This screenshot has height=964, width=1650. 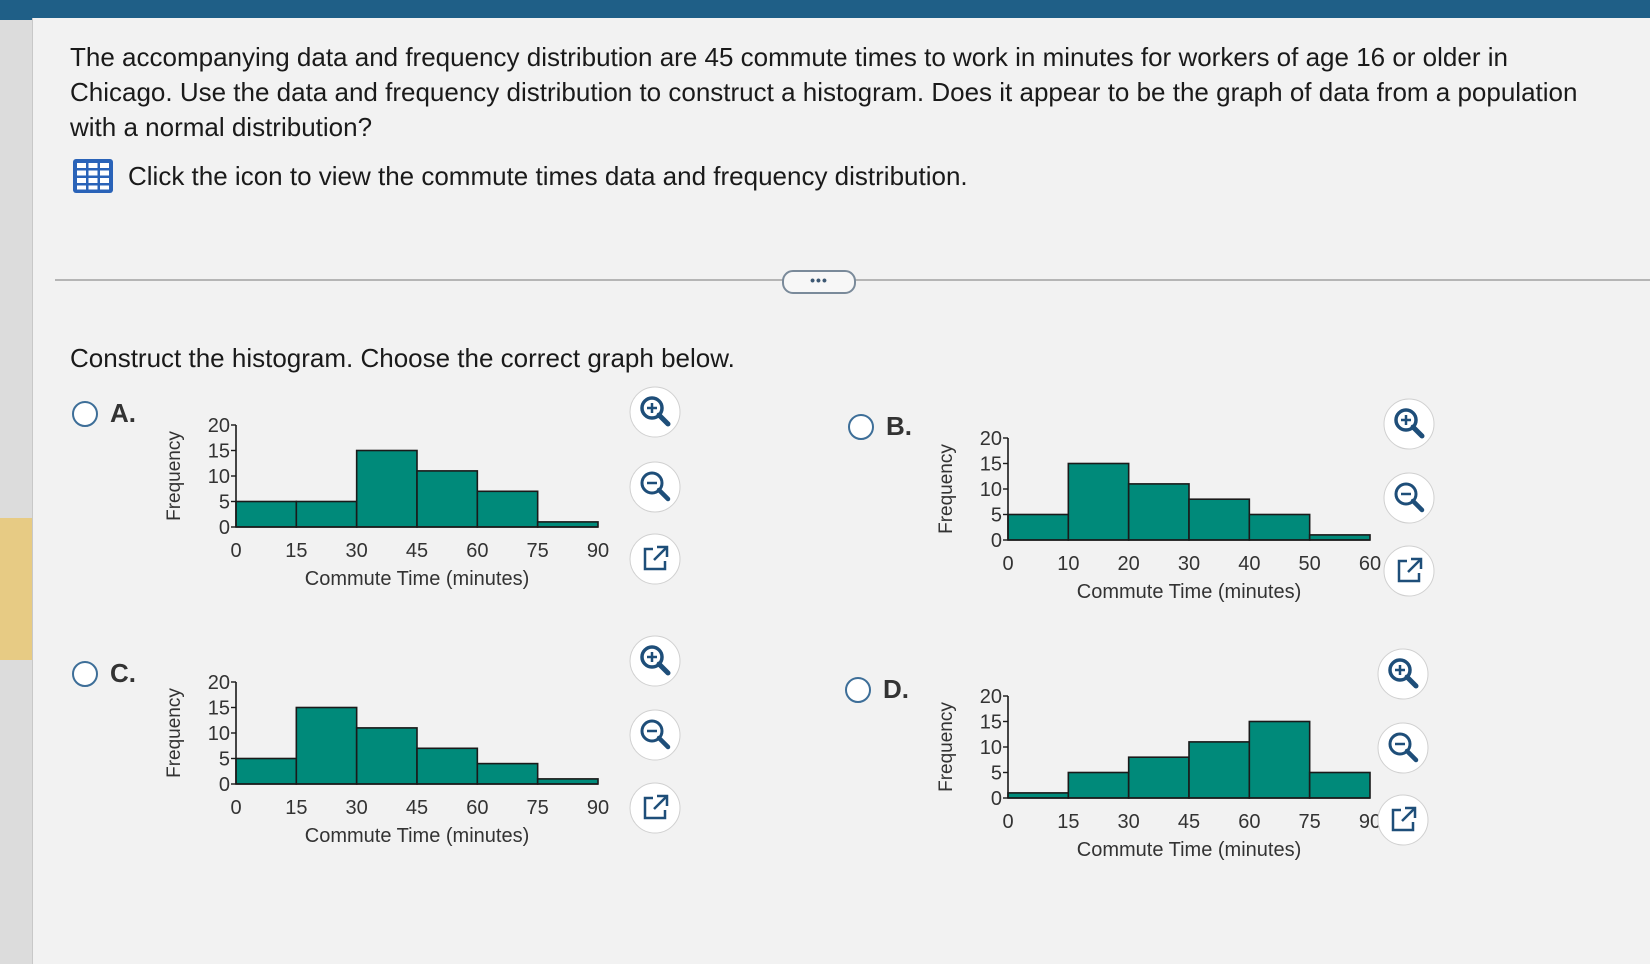 I want to click on x-tick-label: 10, so click(x=1068, y=564).